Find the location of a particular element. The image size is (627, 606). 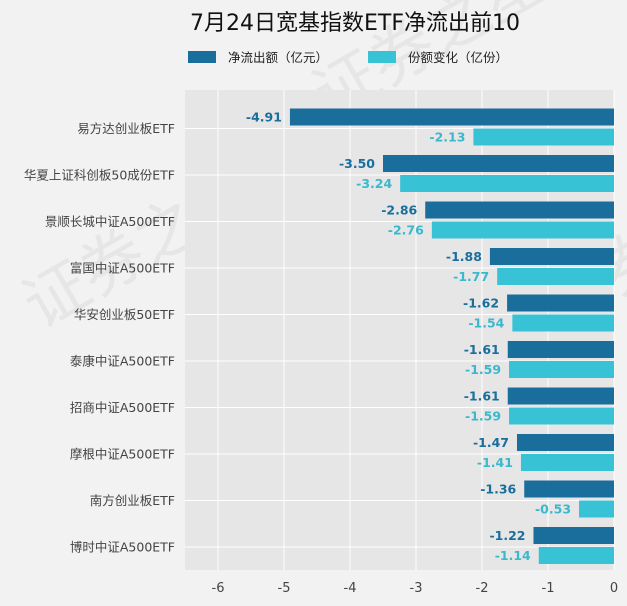

value-label-outflow: -1.36 is located at coordinates (498, 489).